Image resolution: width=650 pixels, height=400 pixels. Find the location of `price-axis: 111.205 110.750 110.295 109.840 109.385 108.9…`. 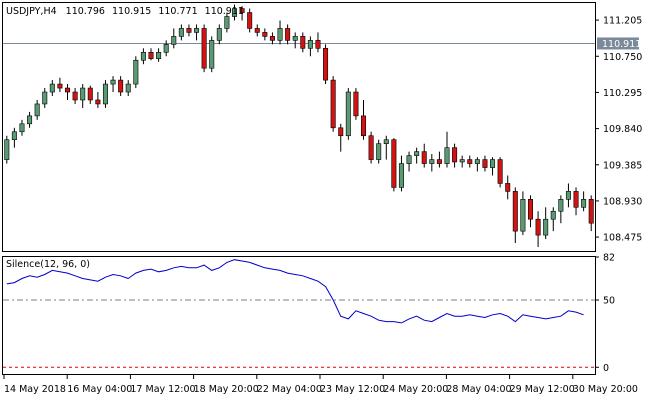

price-axis: 111.205 110.750 110.295 109.840 109.385 108.9… is located at coordinates (618, 130).